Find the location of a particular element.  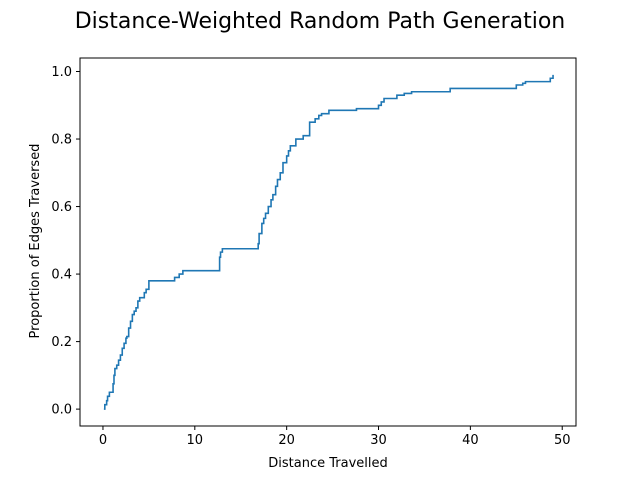

x-tick-label: 30 is located at coordinates (378, 440).